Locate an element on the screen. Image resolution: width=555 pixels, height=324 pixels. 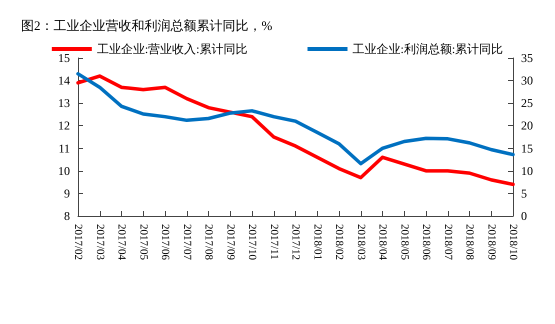
y2-tick-label: 0 is located at coordinates (524, 216).